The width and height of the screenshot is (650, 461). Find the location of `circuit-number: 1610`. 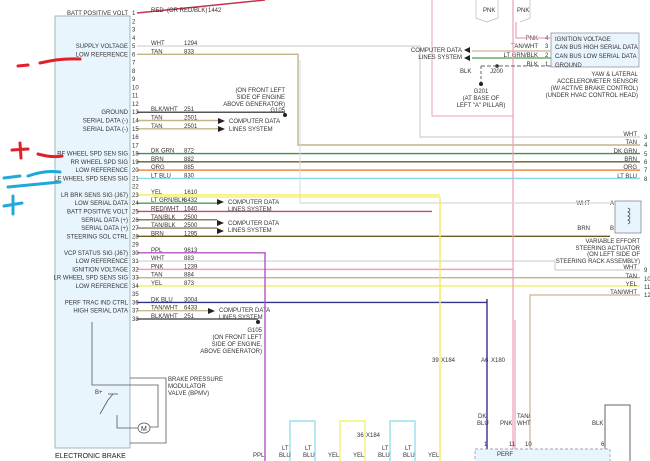

circuit-number: 1610 is located at coordinates (191, 193).